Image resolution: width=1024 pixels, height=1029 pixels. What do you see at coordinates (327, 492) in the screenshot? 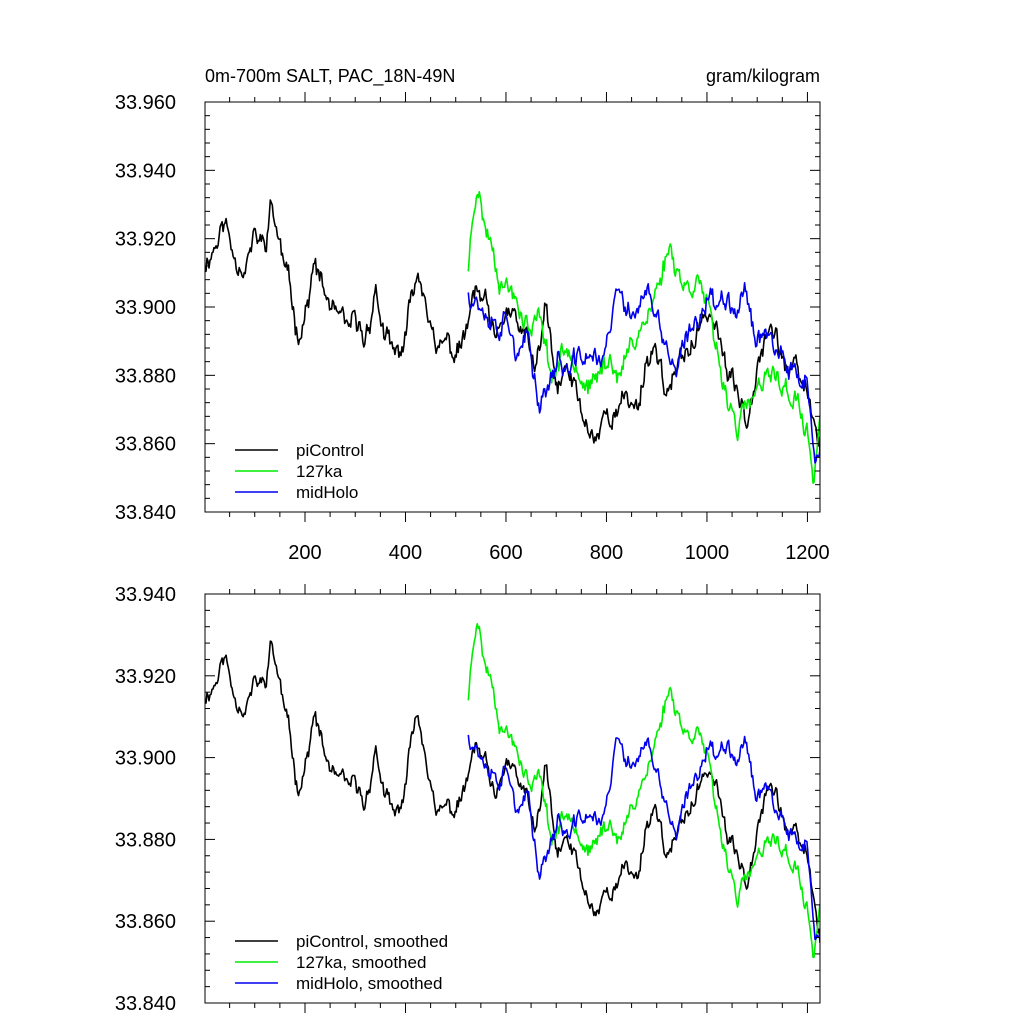
I see `legend-label-midholo: midHolo` at bounding box center [327, 492].